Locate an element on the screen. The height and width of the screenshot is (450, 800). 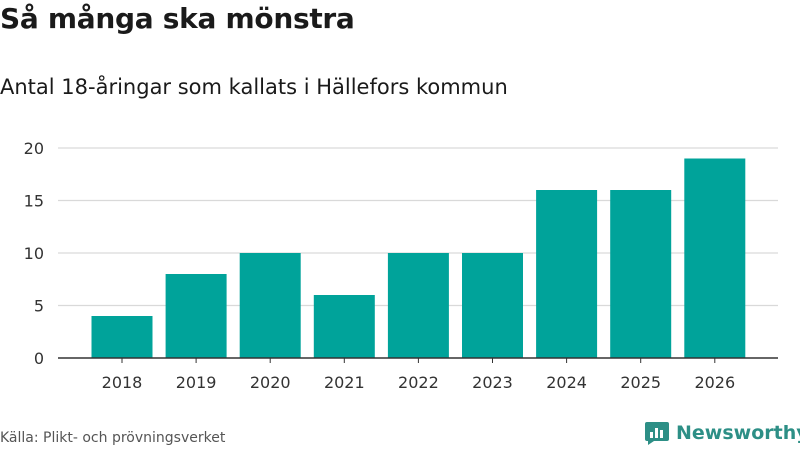
y-tick-label: 20 is located at coordinates (34, 148).